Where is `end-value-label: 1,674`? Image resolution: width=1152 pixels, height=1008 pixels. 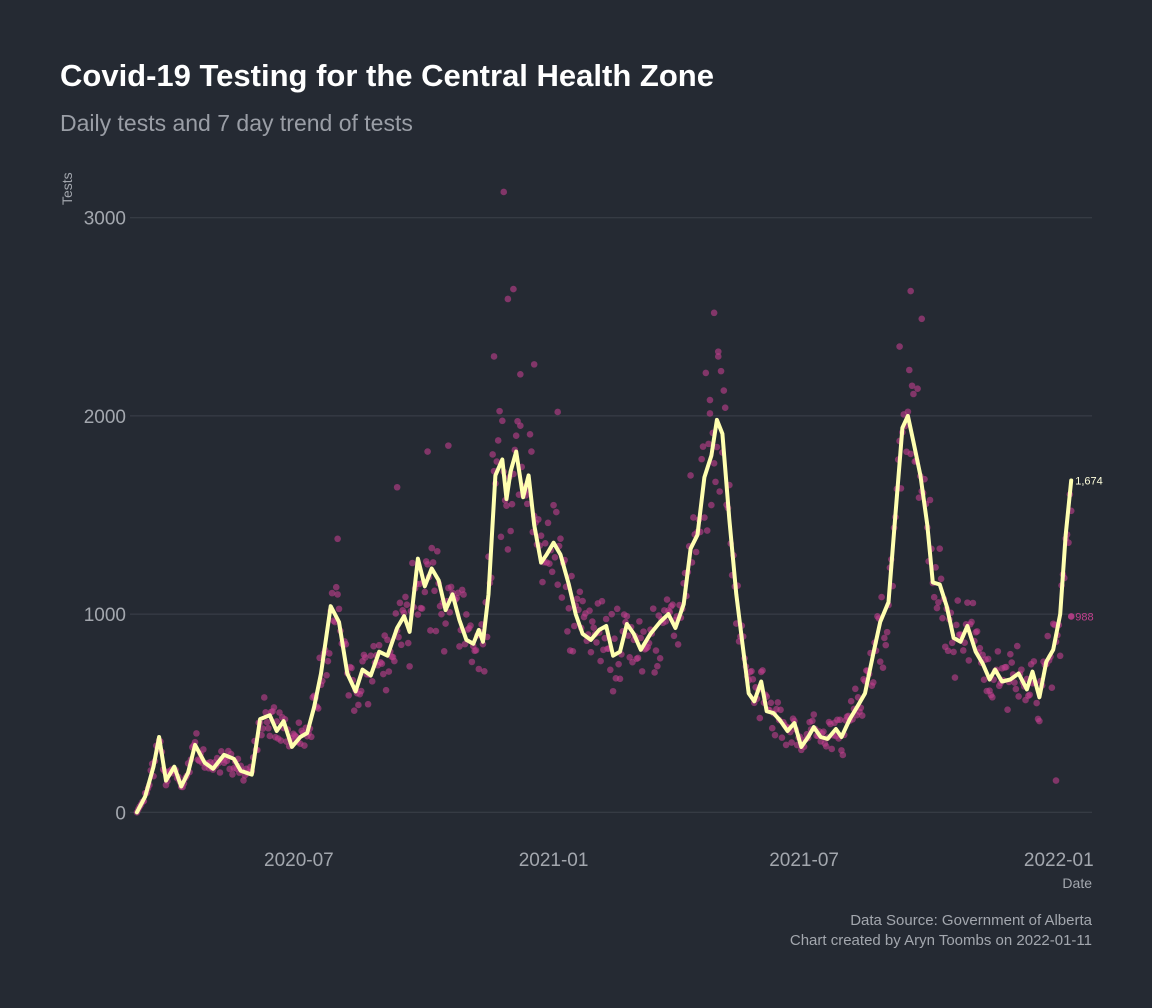 end-value-label: 1,674 is located at coordinates (1089, 482).